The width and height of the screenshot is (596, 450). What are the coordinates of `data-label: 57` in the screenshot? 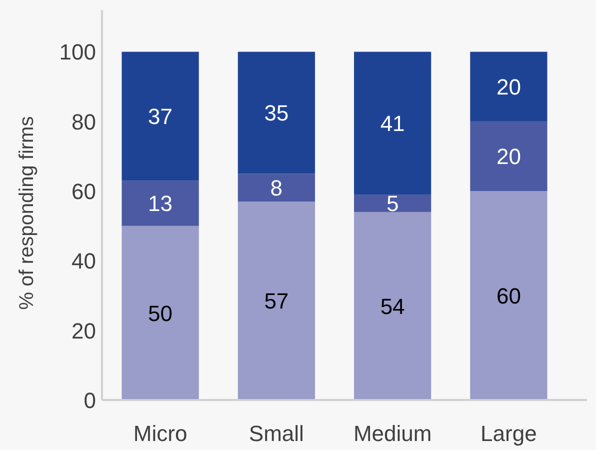 It's located at (276, 301).